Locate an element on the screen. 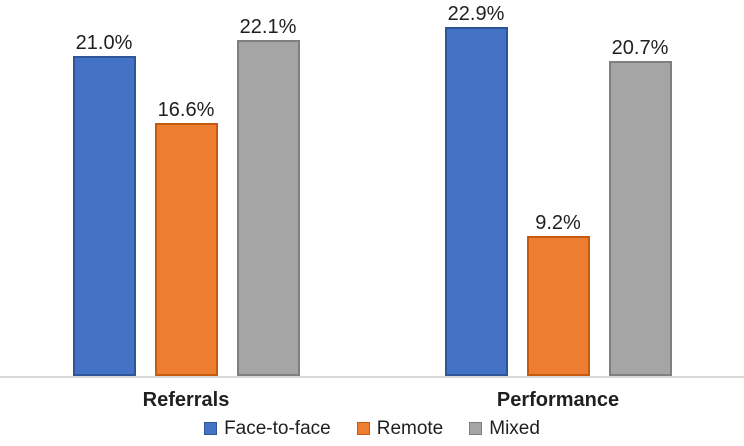 The height and width of the screenshot is (446, 744). data-label-remote-performance: 9.2% is located at coordinates (558, 222).